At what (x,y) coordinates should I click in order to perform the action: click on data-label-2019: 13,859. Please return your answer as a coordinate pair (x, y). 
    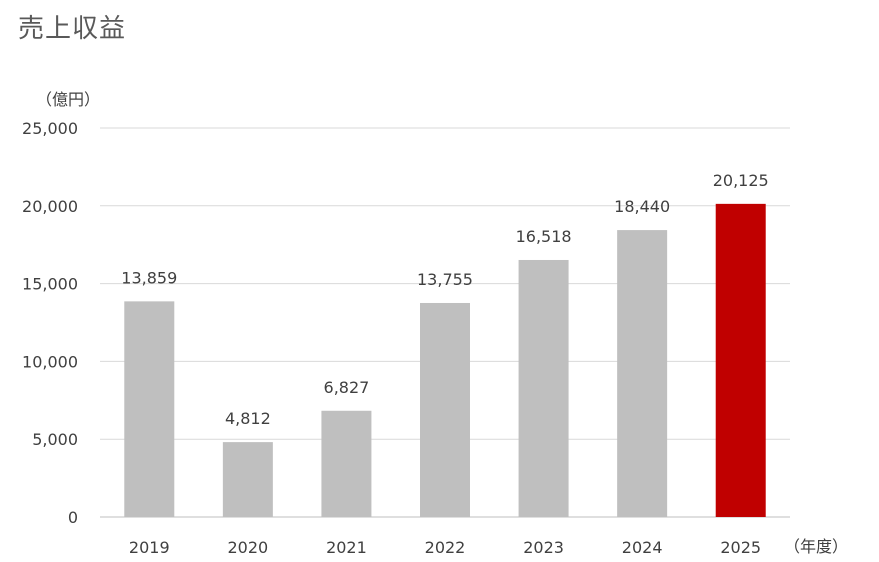
    Looking at the image, I should click on (149, 277).